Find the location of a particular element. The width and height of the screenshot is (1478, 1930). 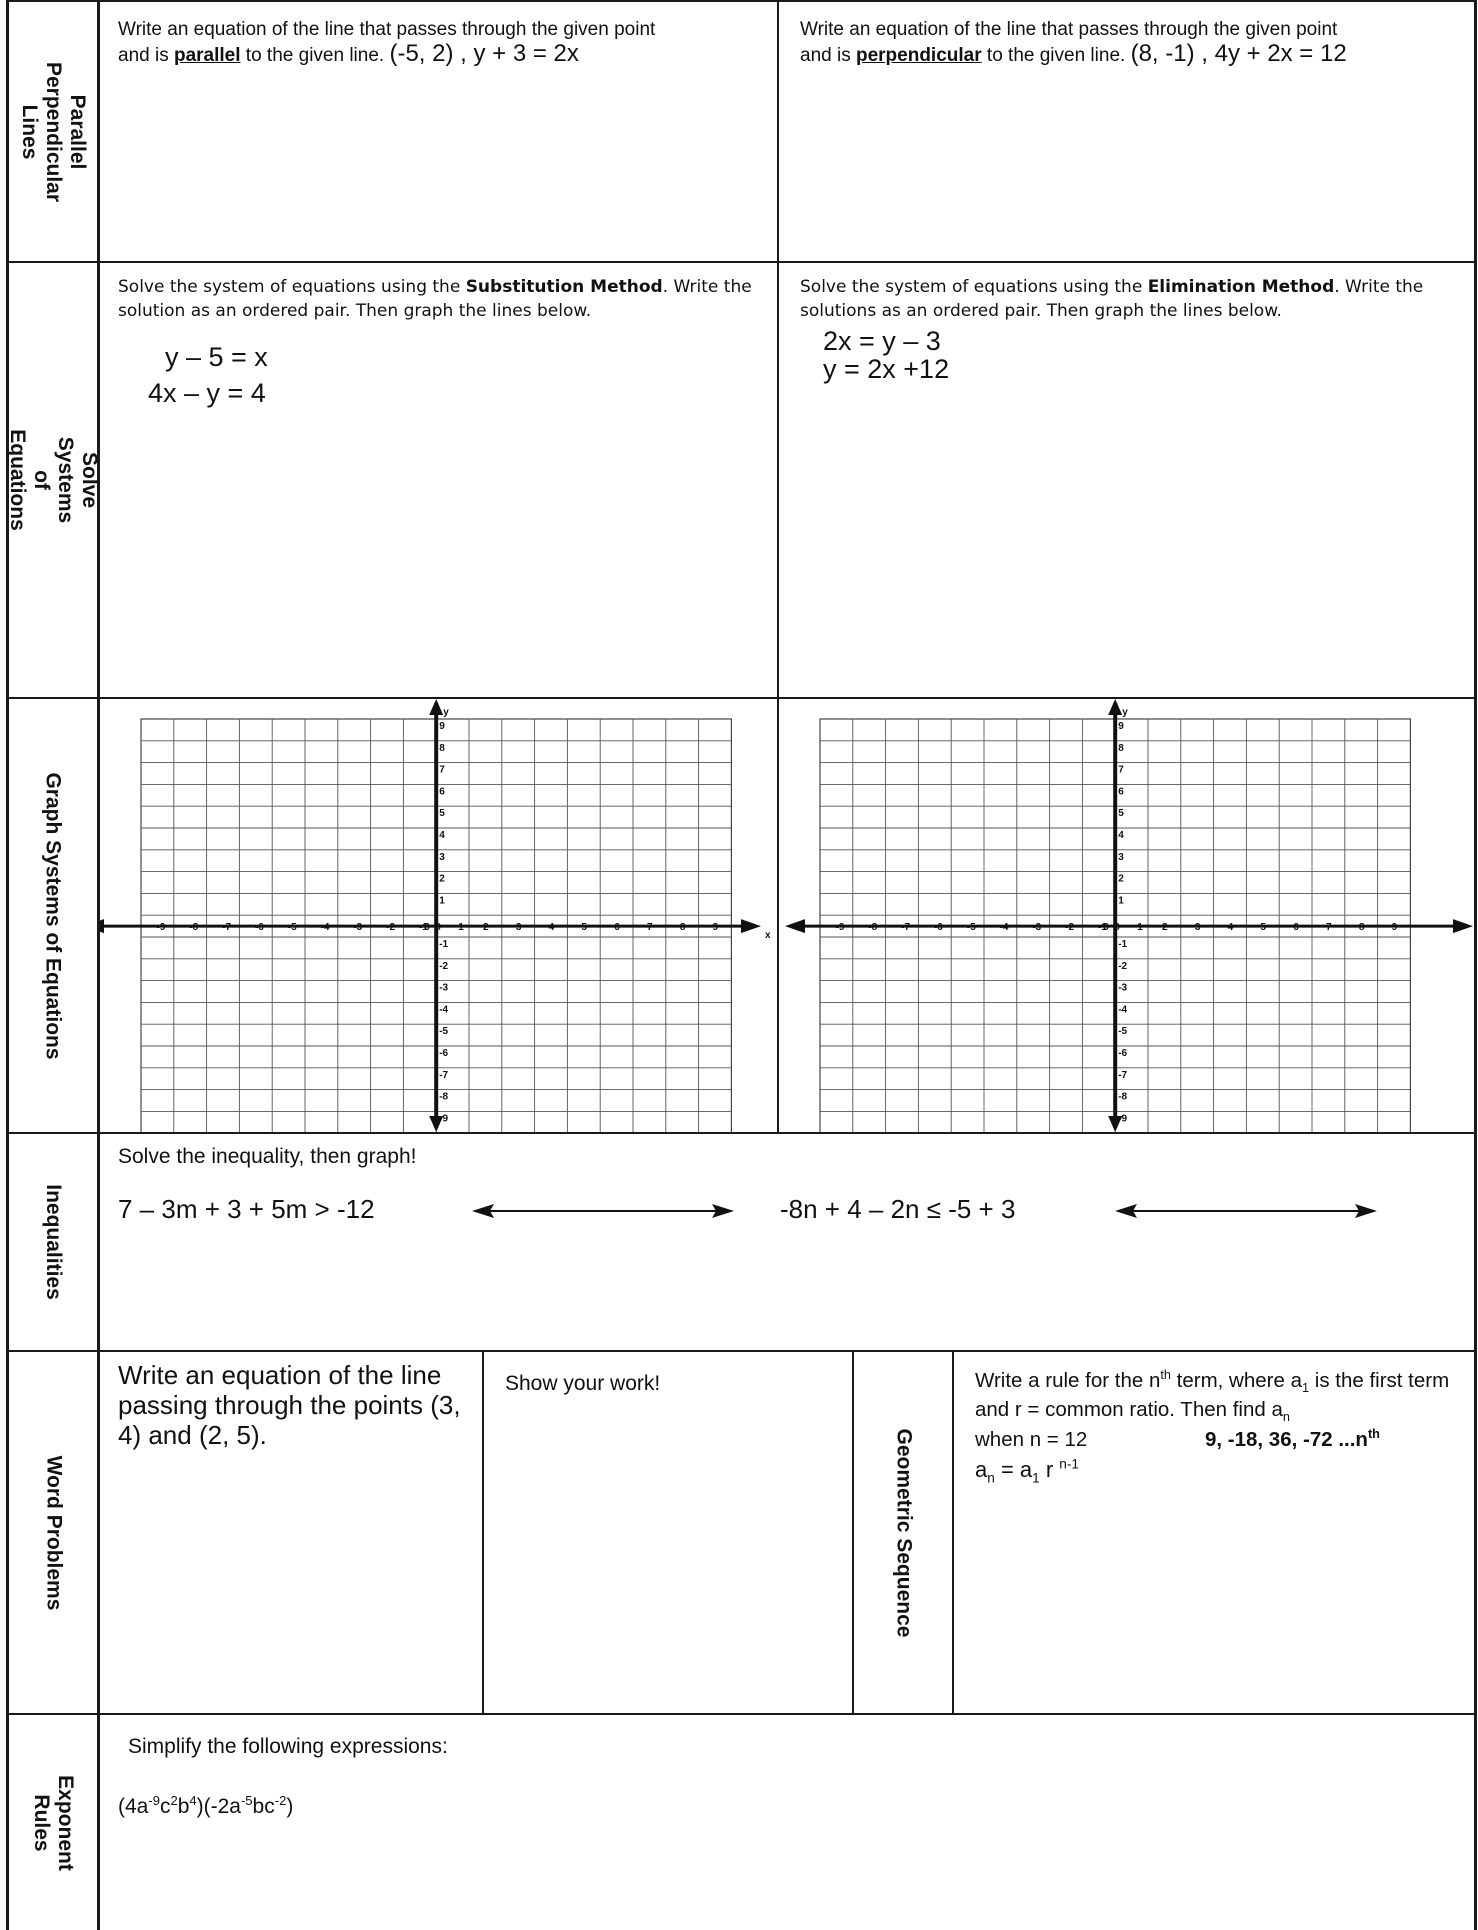

section-label-exponent: Exponent Rules is located at coordinates (53, 1822).